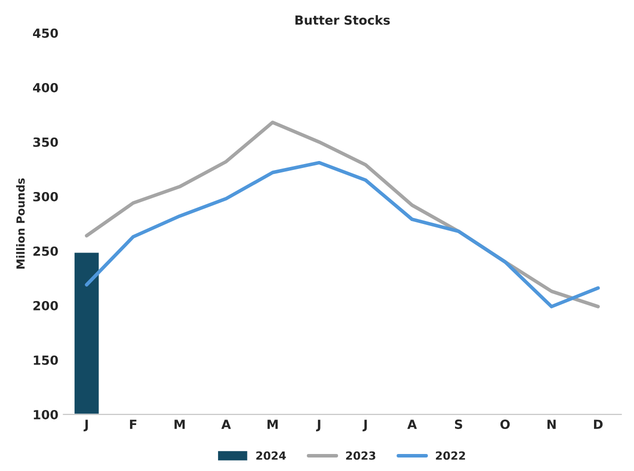 The height and width of the screenshot is (471, 634). I want to click on y-tick-label: 400, so click(45, 87).